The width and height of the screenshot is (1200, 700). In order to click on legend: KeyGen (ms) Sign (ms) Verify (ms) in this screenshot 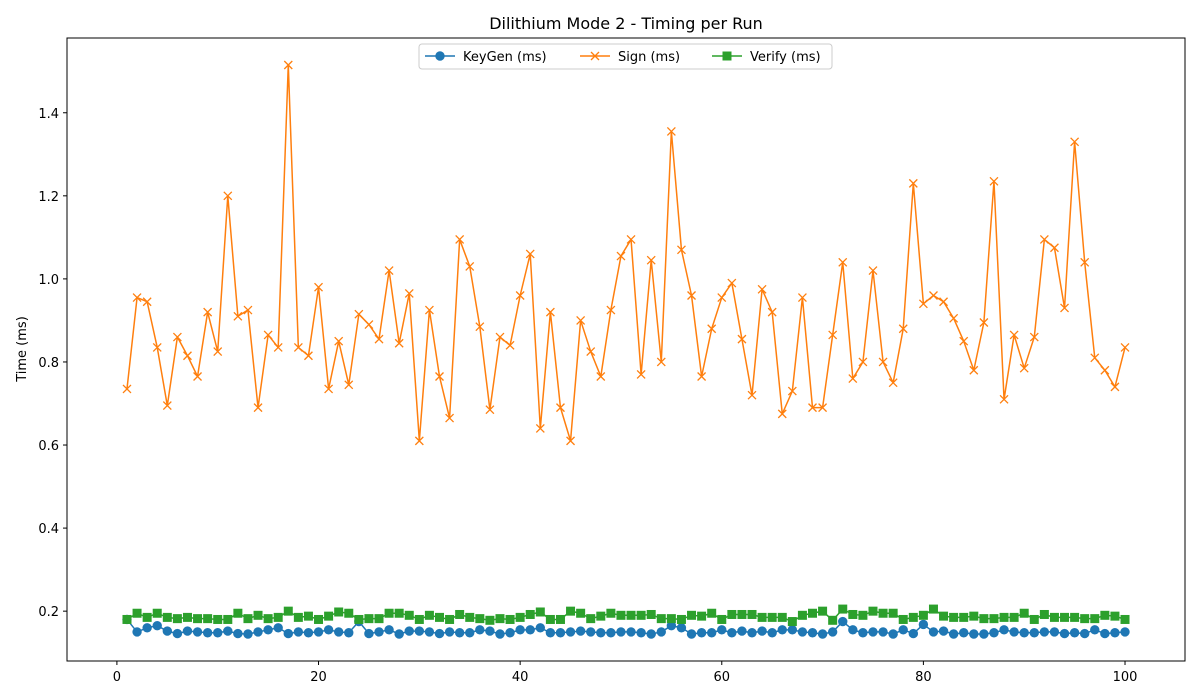, I will do `click(625, 56)`.